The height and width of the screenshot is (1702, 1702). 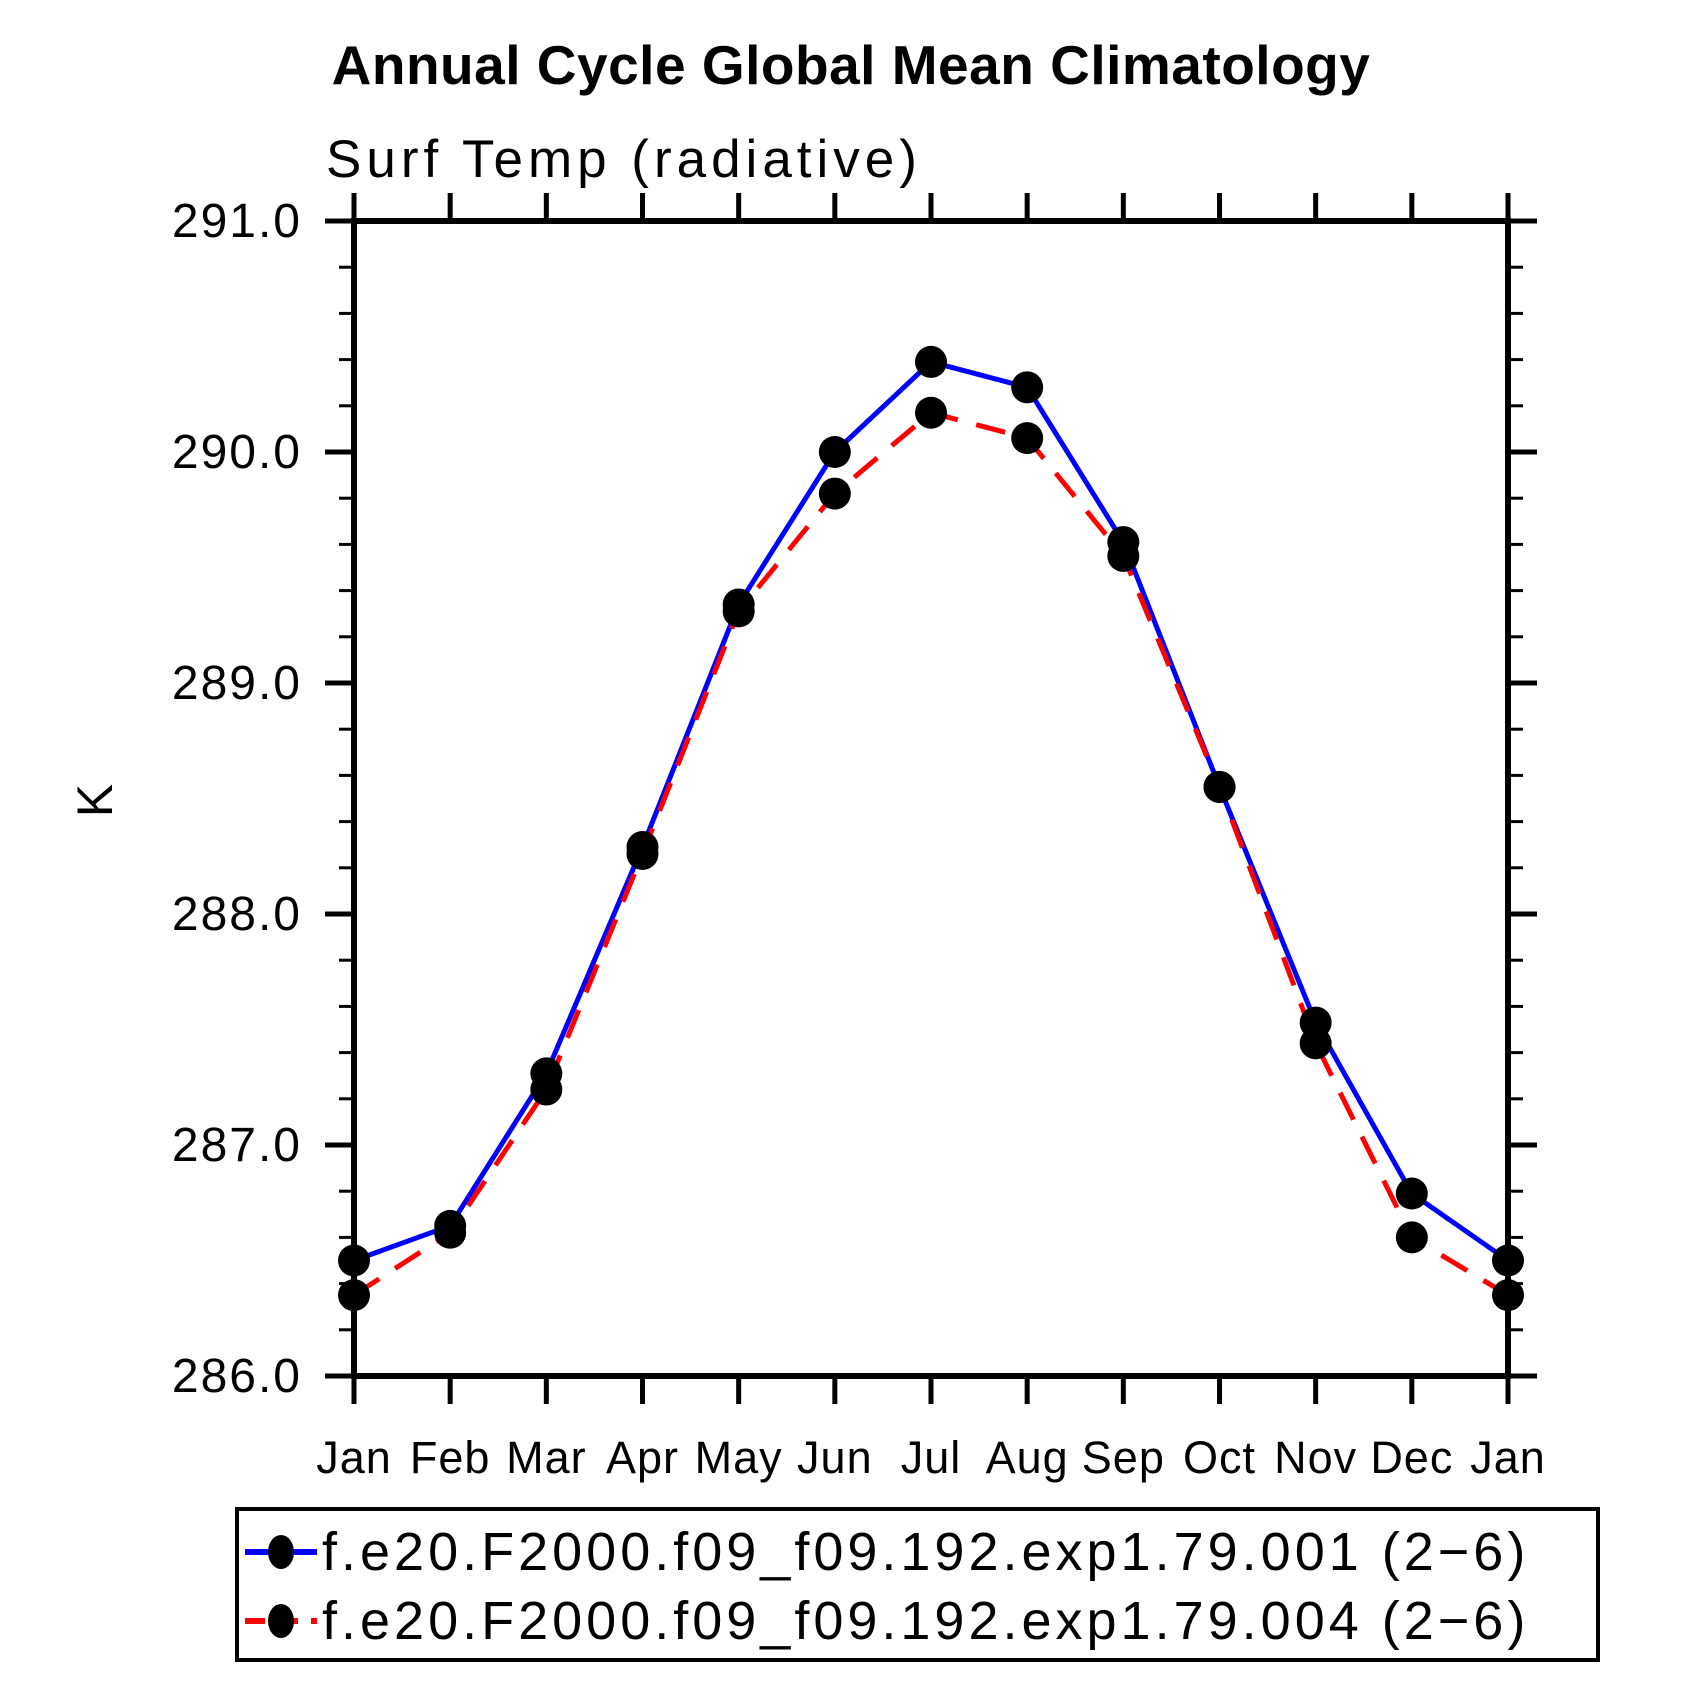 What do you see at coordinates (624, 159) in the screenshot?
I see `chart-subtitle: Surf Temp (radiative)` at bounding box center [624, 159].